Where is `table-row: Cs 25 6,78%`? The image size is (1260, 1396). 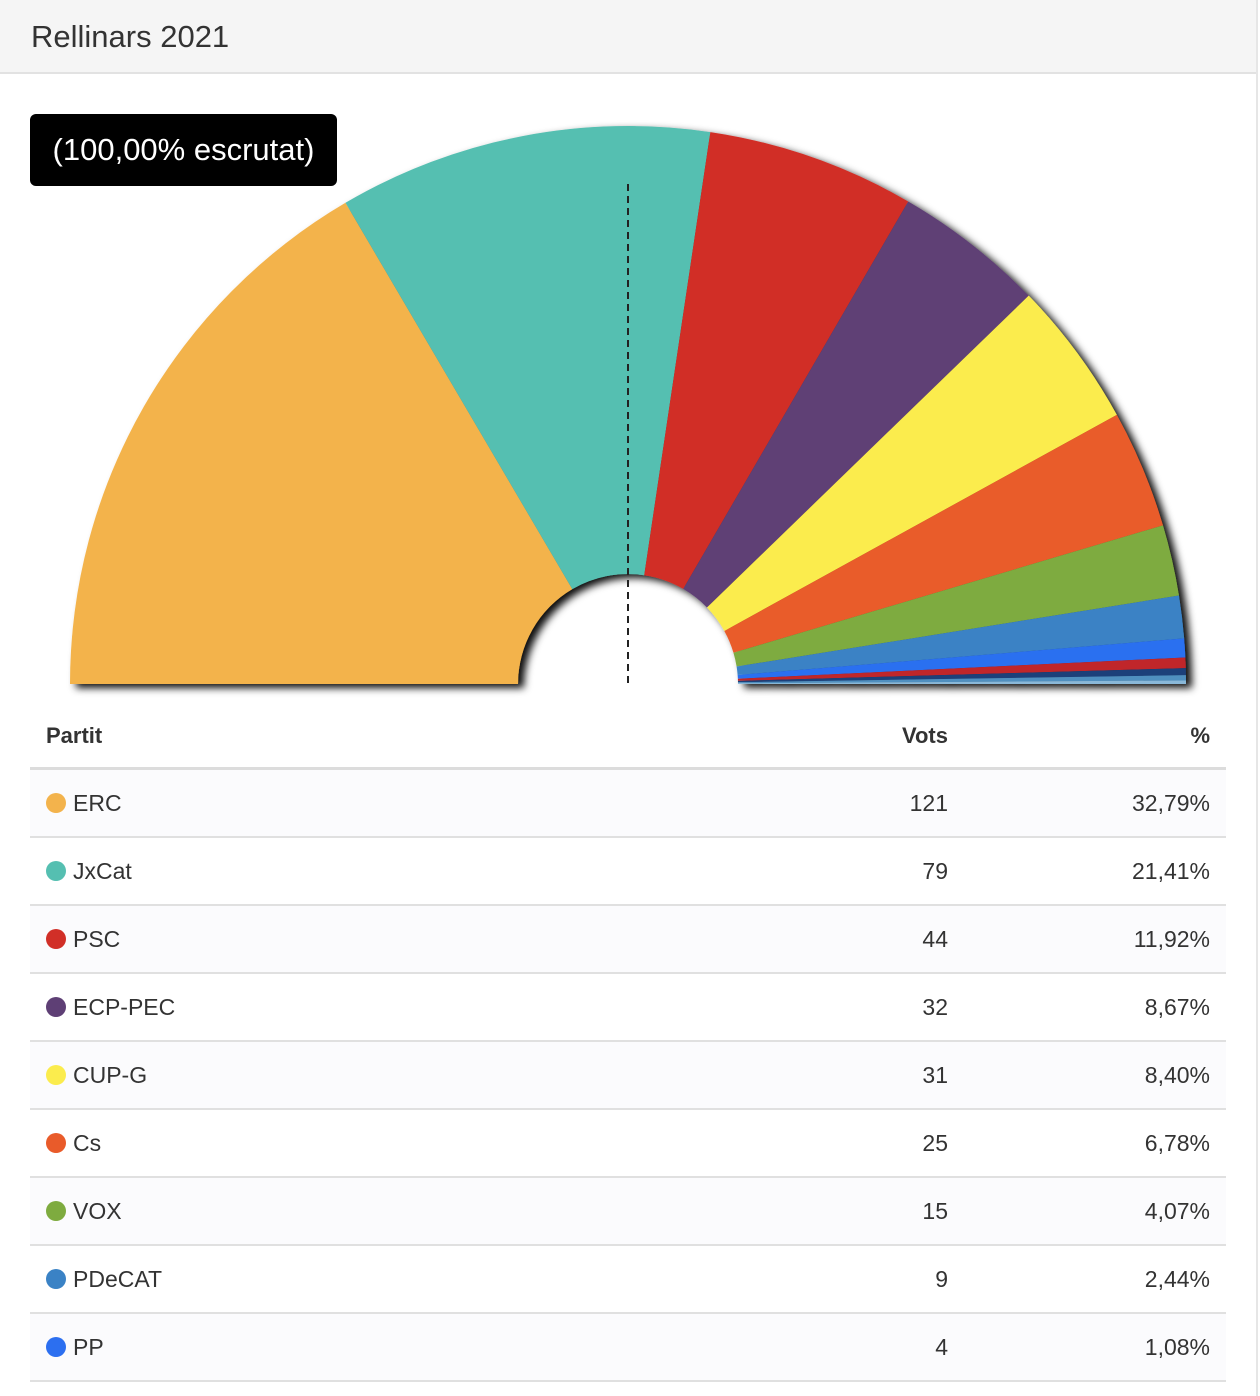 table-row: Cs 25 6,78% is located at coordinates (628, 1144).